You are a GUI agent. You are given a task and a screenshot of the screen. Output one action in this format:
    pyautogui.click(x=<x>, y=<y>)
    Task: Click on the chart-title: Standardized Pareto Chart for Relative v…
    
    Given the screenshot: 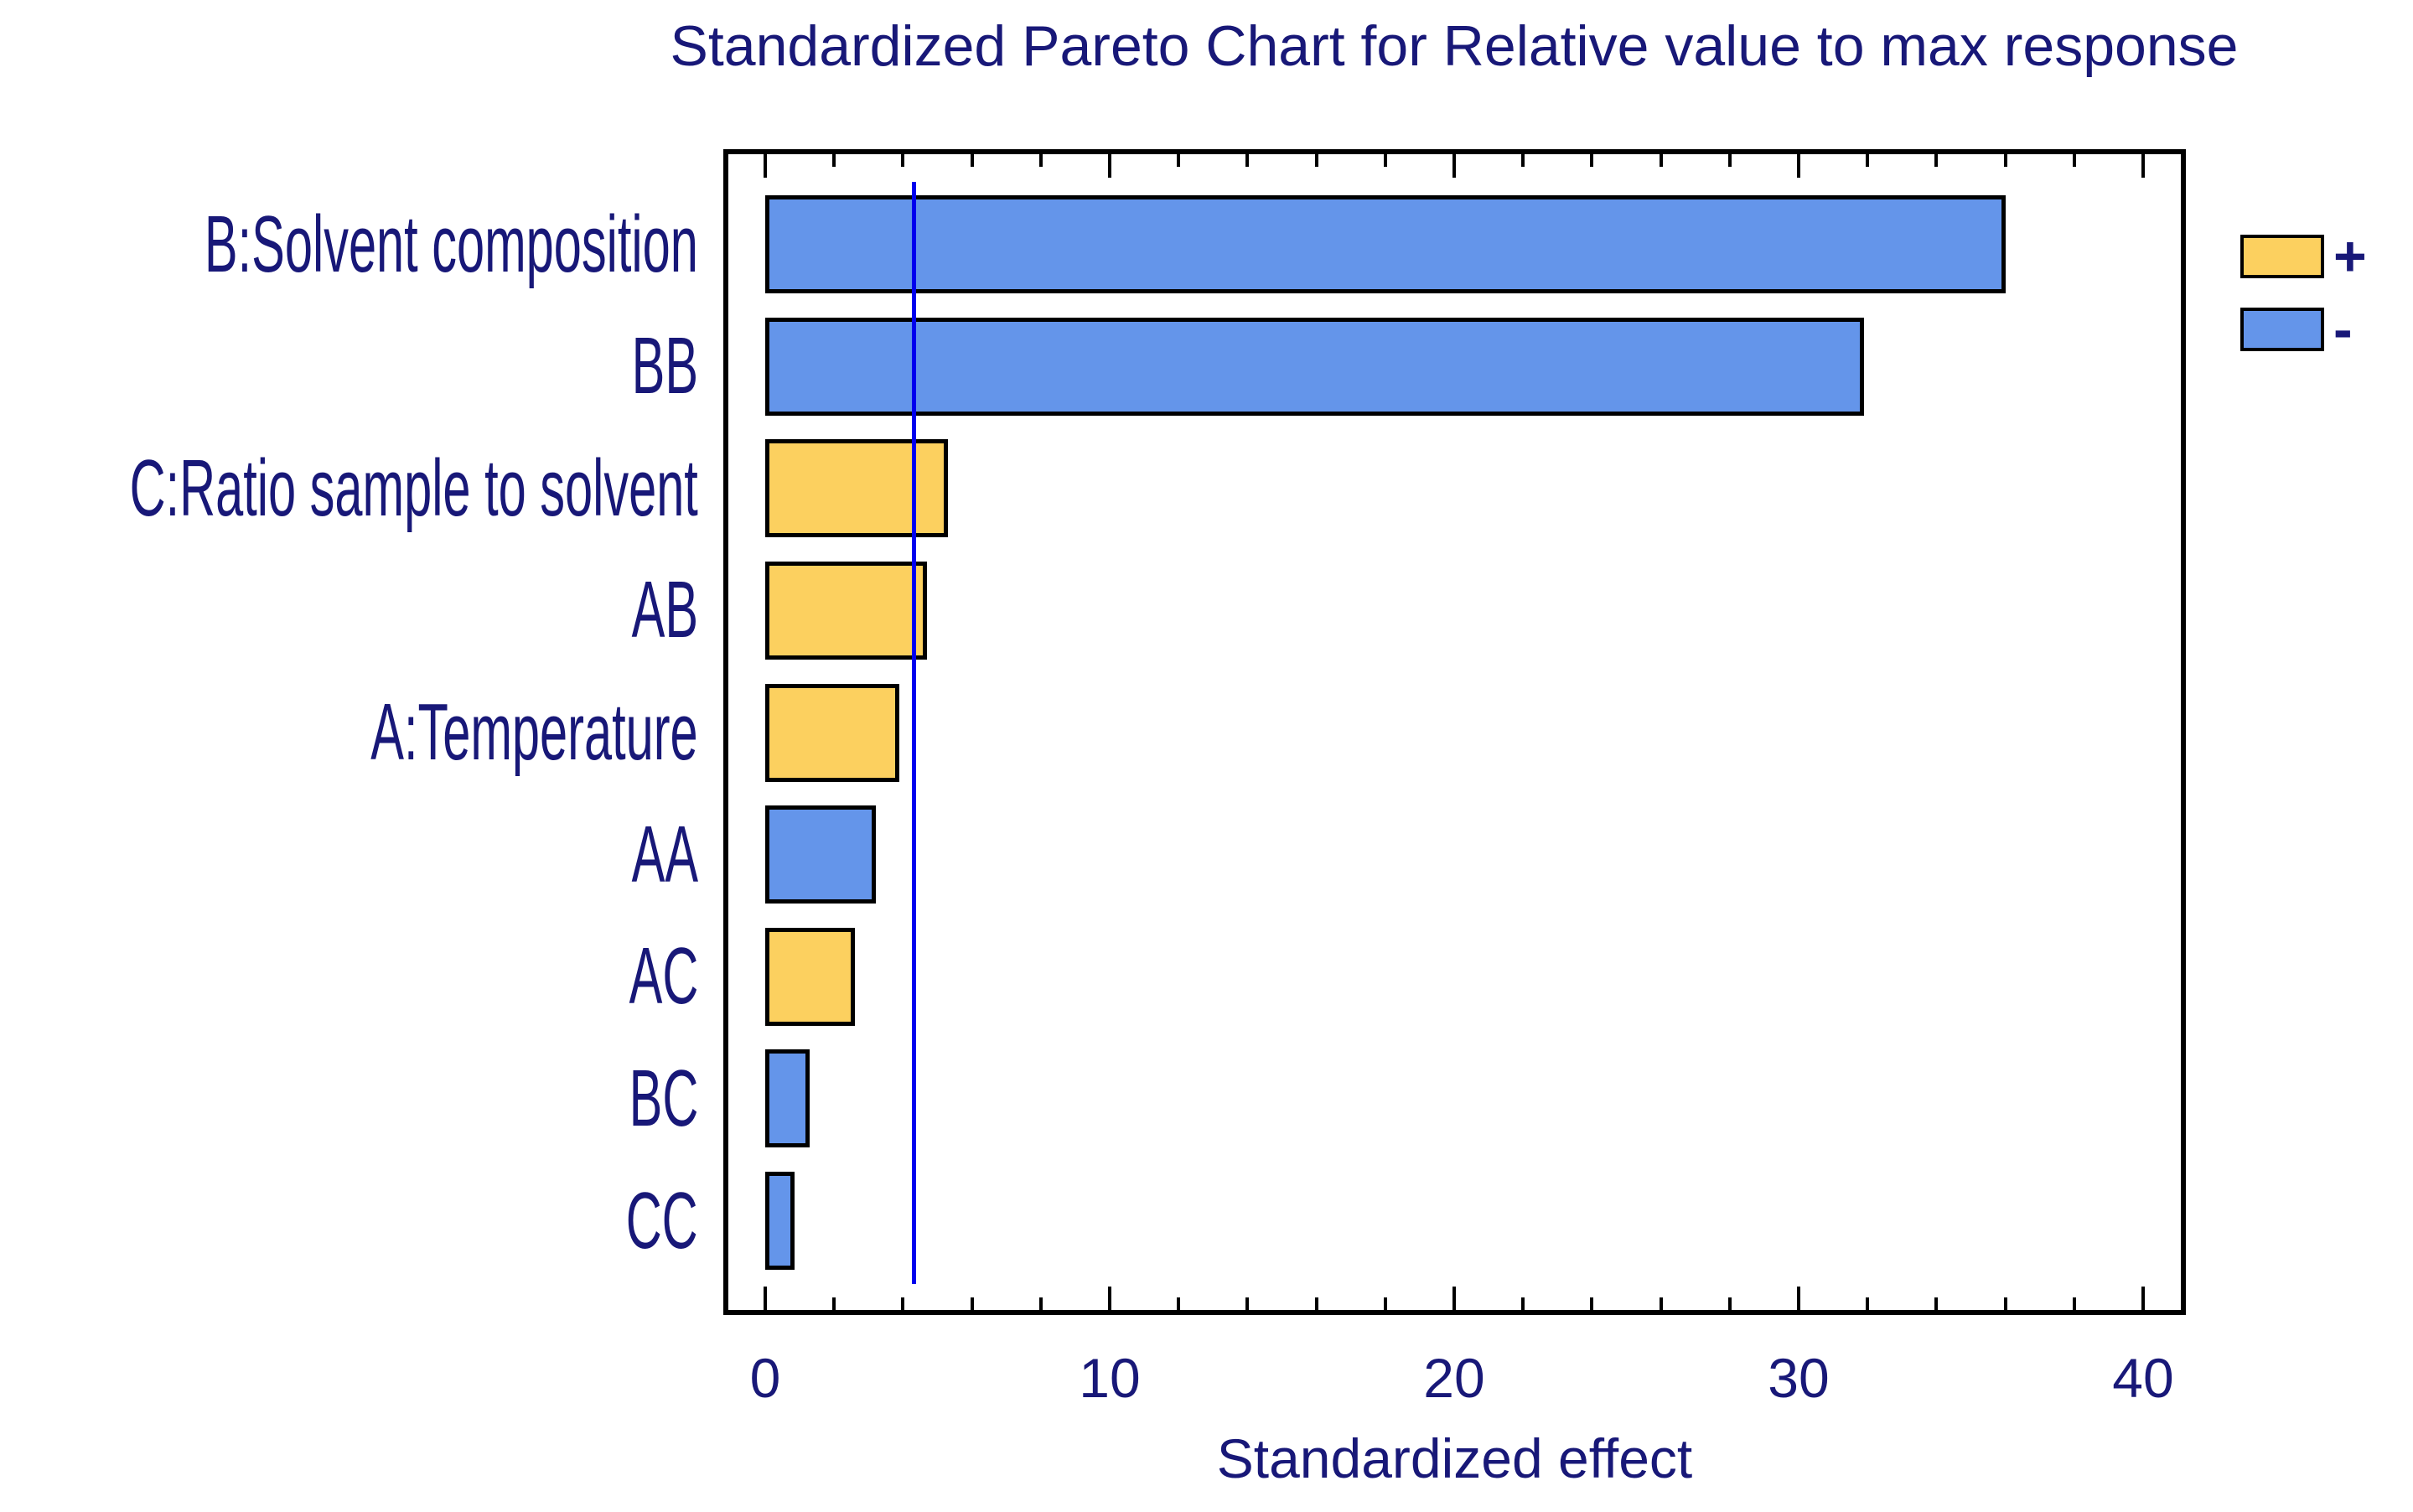 What is the action you would take?
    pyautogui.click(x=1455, y=46)
    